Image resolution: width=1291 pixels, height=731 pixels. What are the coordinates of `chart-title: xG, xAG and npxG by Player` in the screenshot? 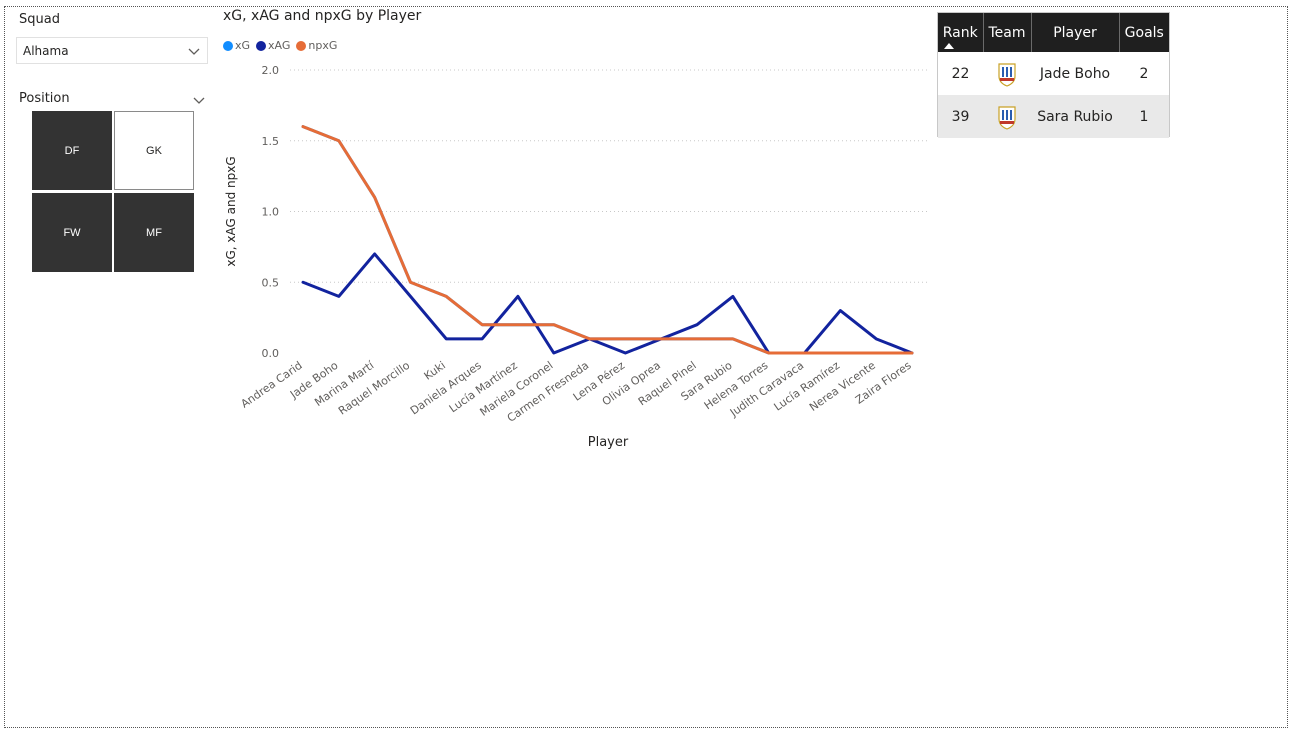 It's located at (322, 16).